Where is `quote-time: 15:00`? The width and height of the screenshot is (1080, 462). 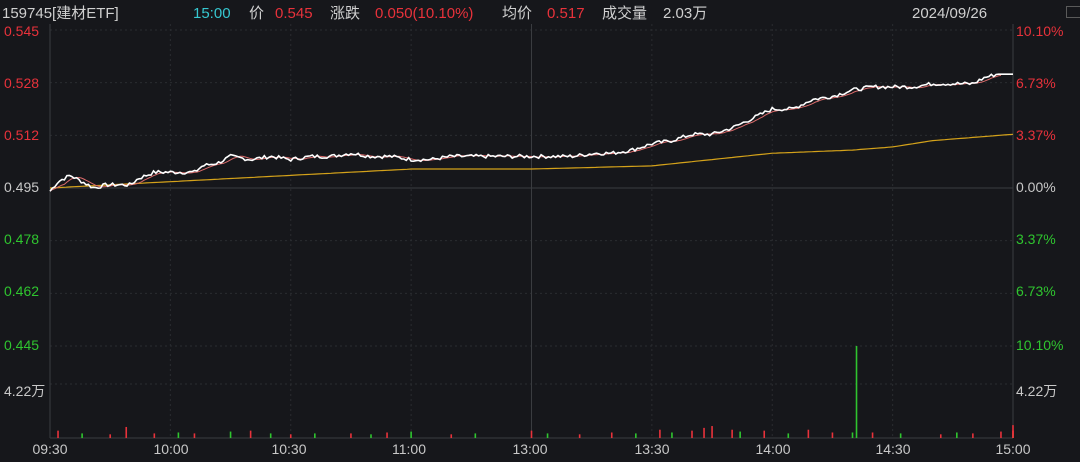 quote-time: 15:00 is located at coordinates (212, 13).